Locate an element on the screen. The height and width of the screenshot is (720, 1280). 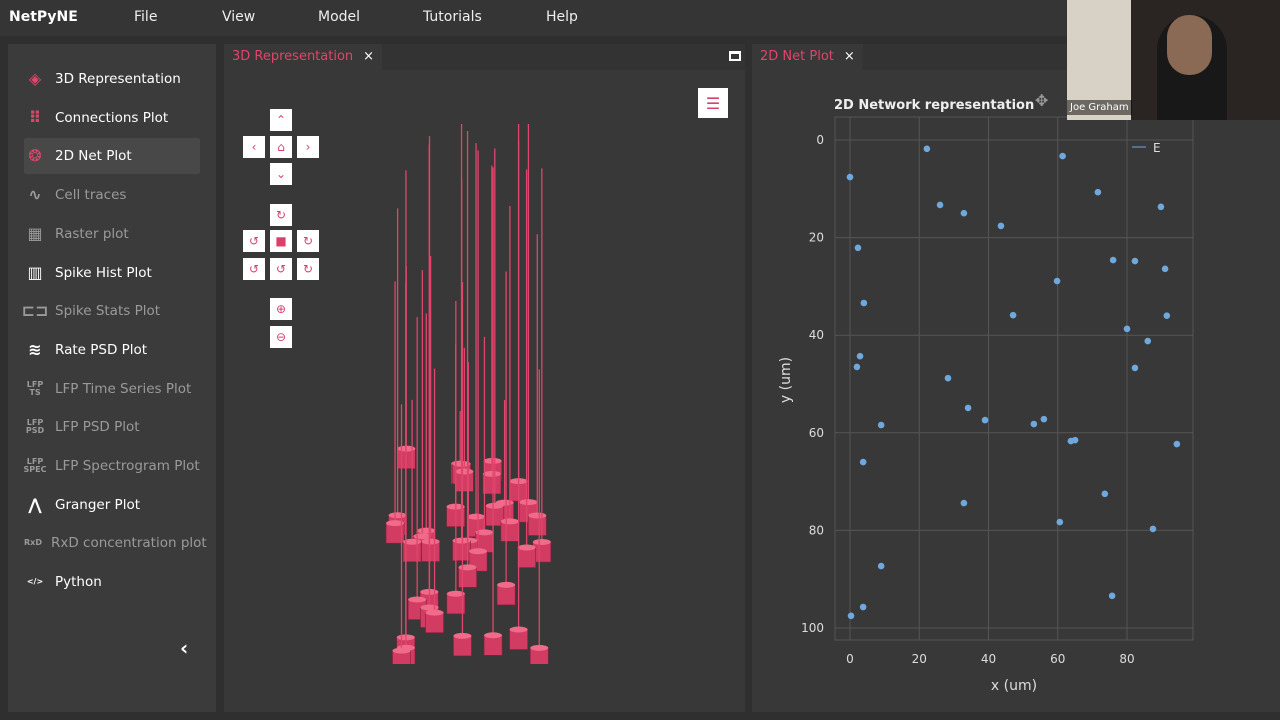
menu-help: Help is located at coordinates (562, 17).